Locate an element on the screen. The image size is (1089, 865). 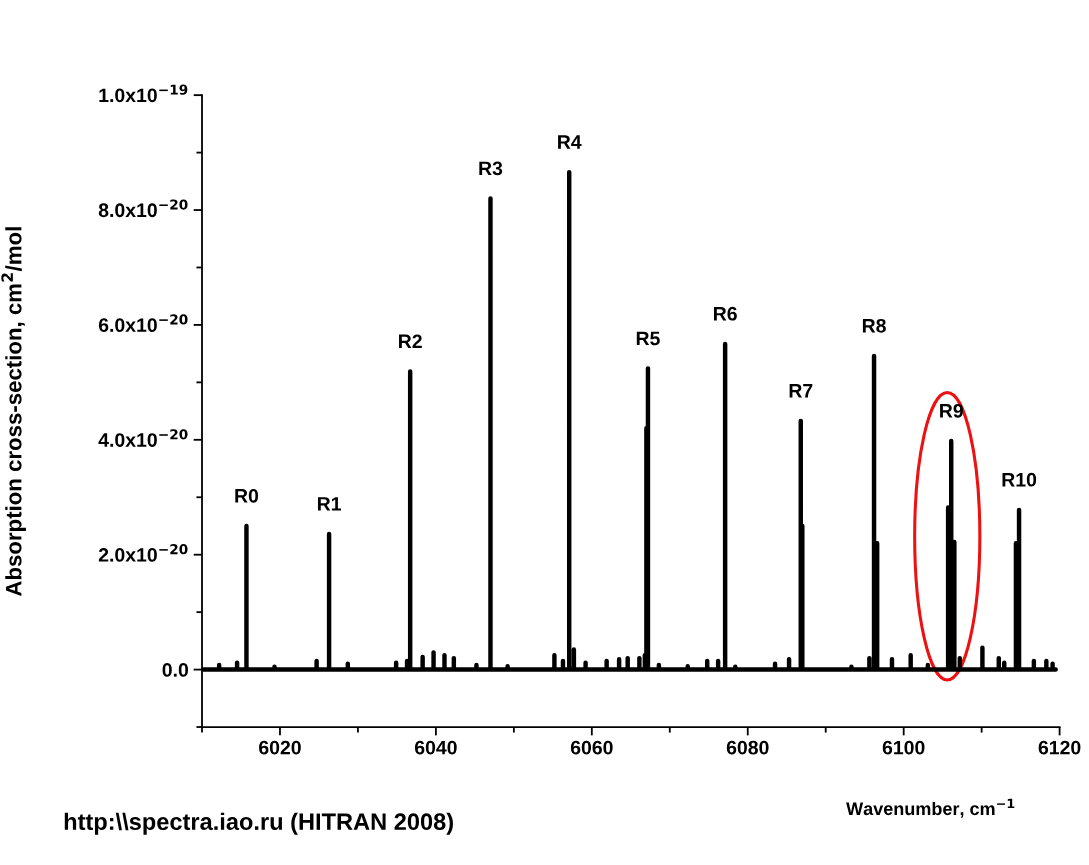
annotation: R6 is located at coordinates (725, 313).